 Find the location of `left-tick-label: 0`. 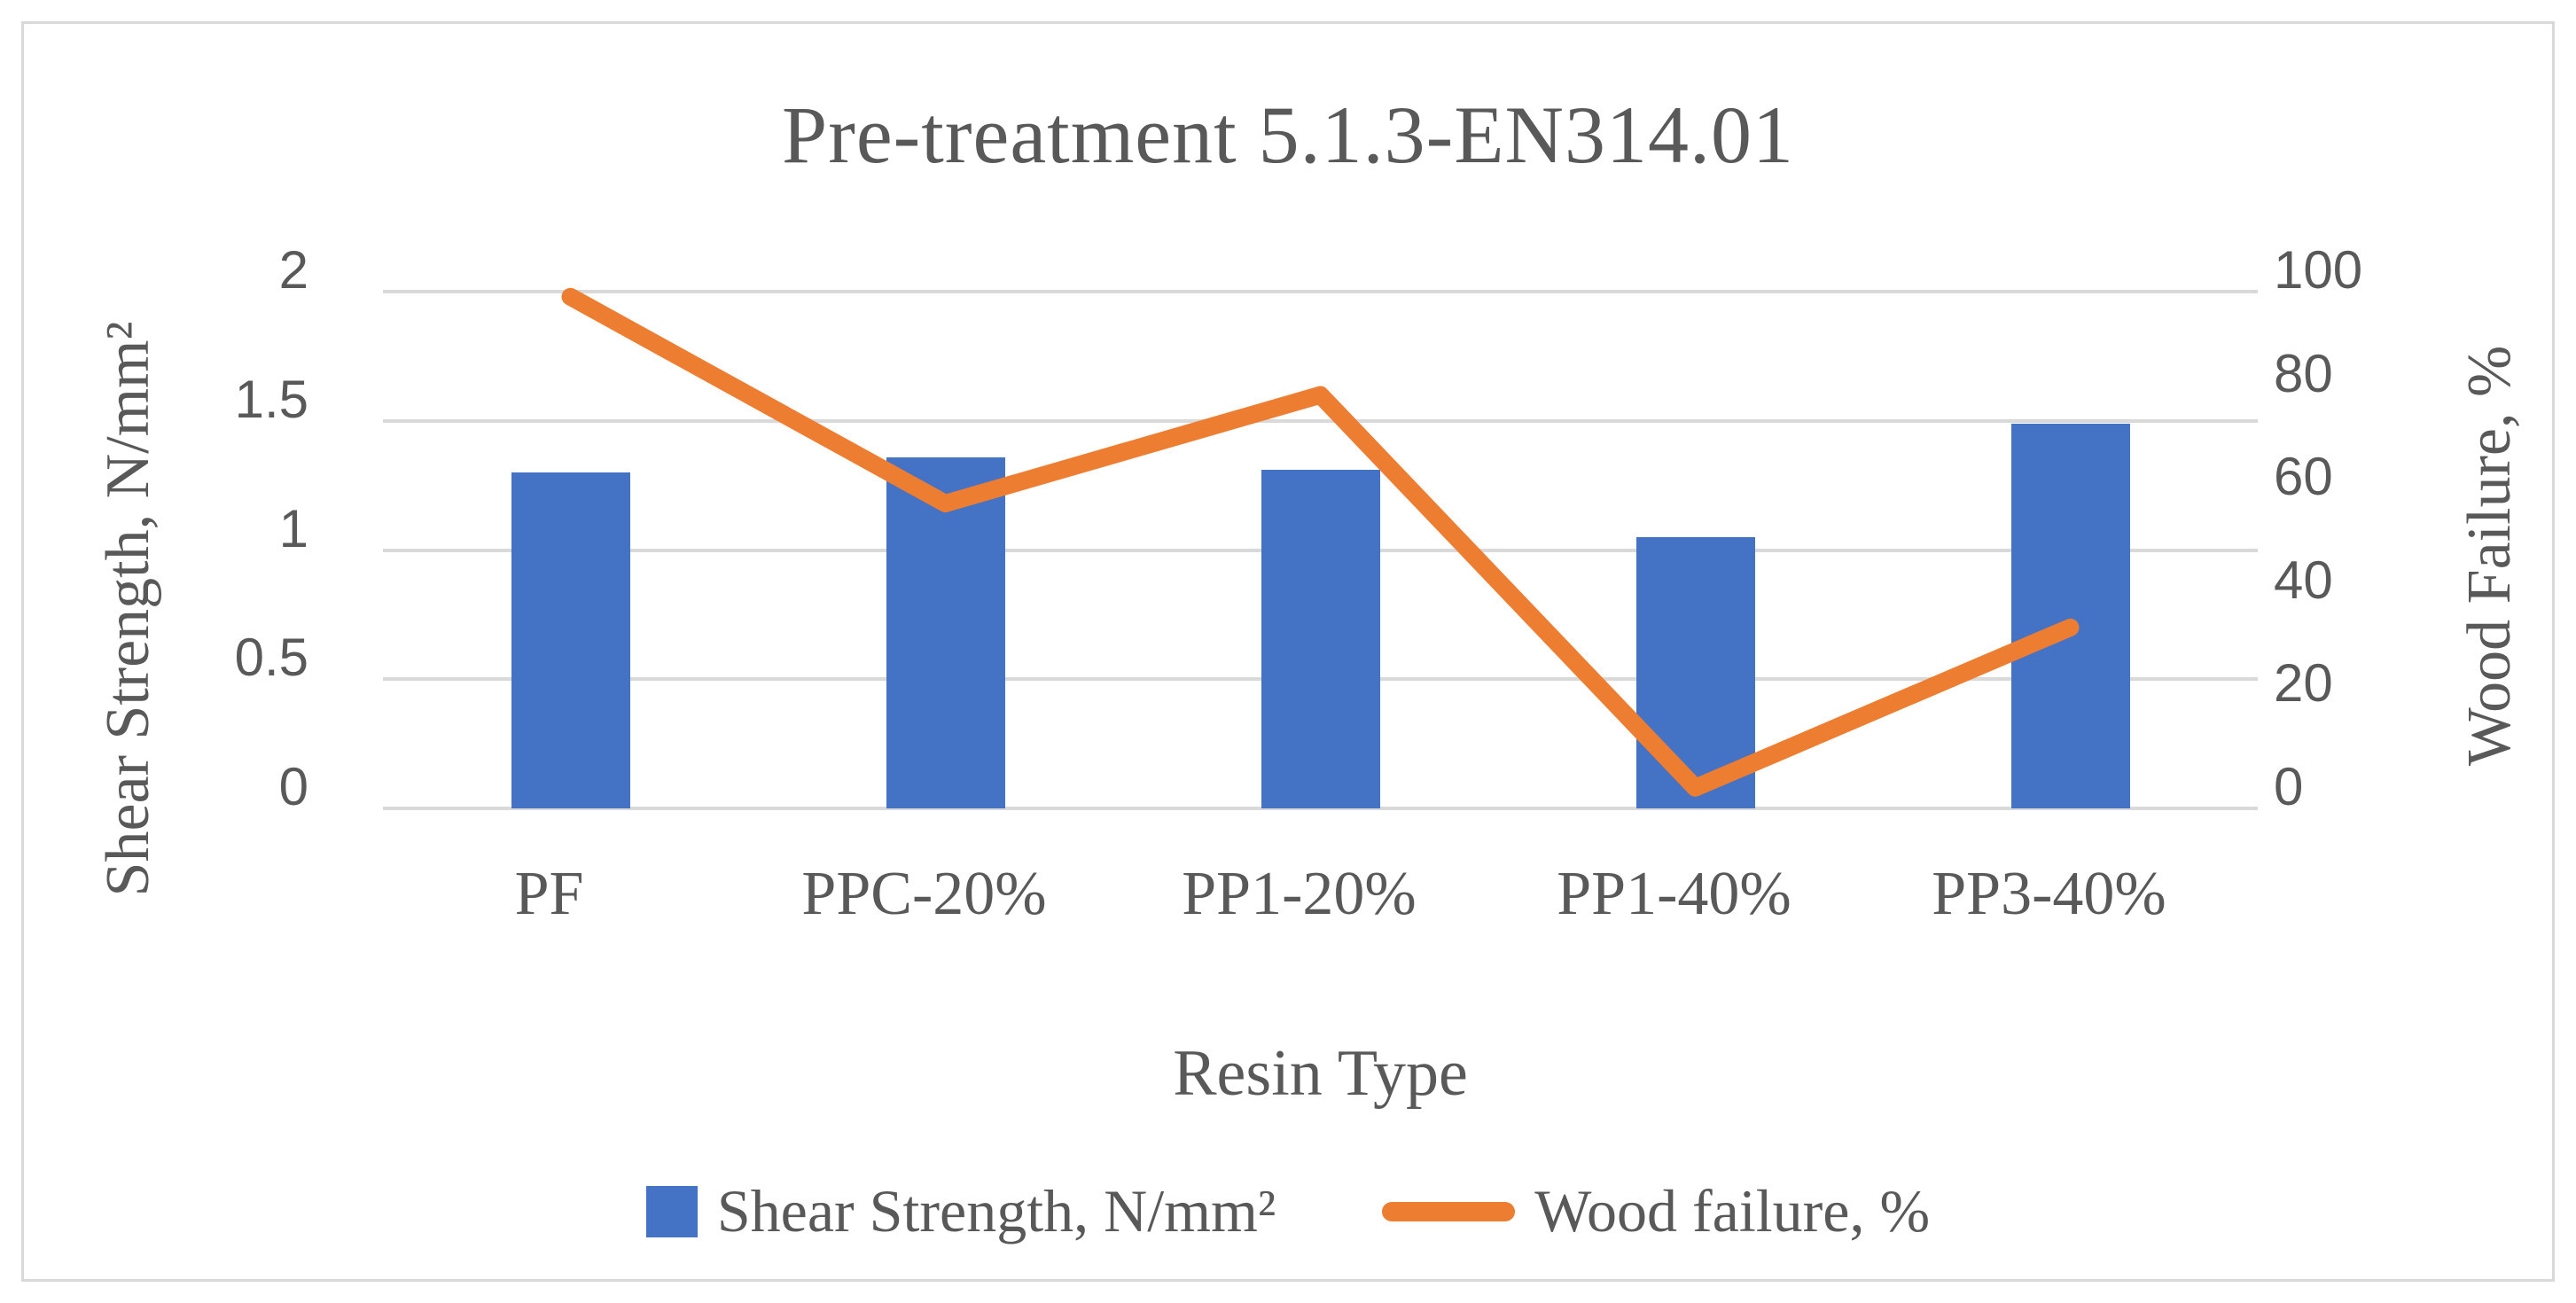

left-tick-label: 0 is located at coordinates (293, 786).